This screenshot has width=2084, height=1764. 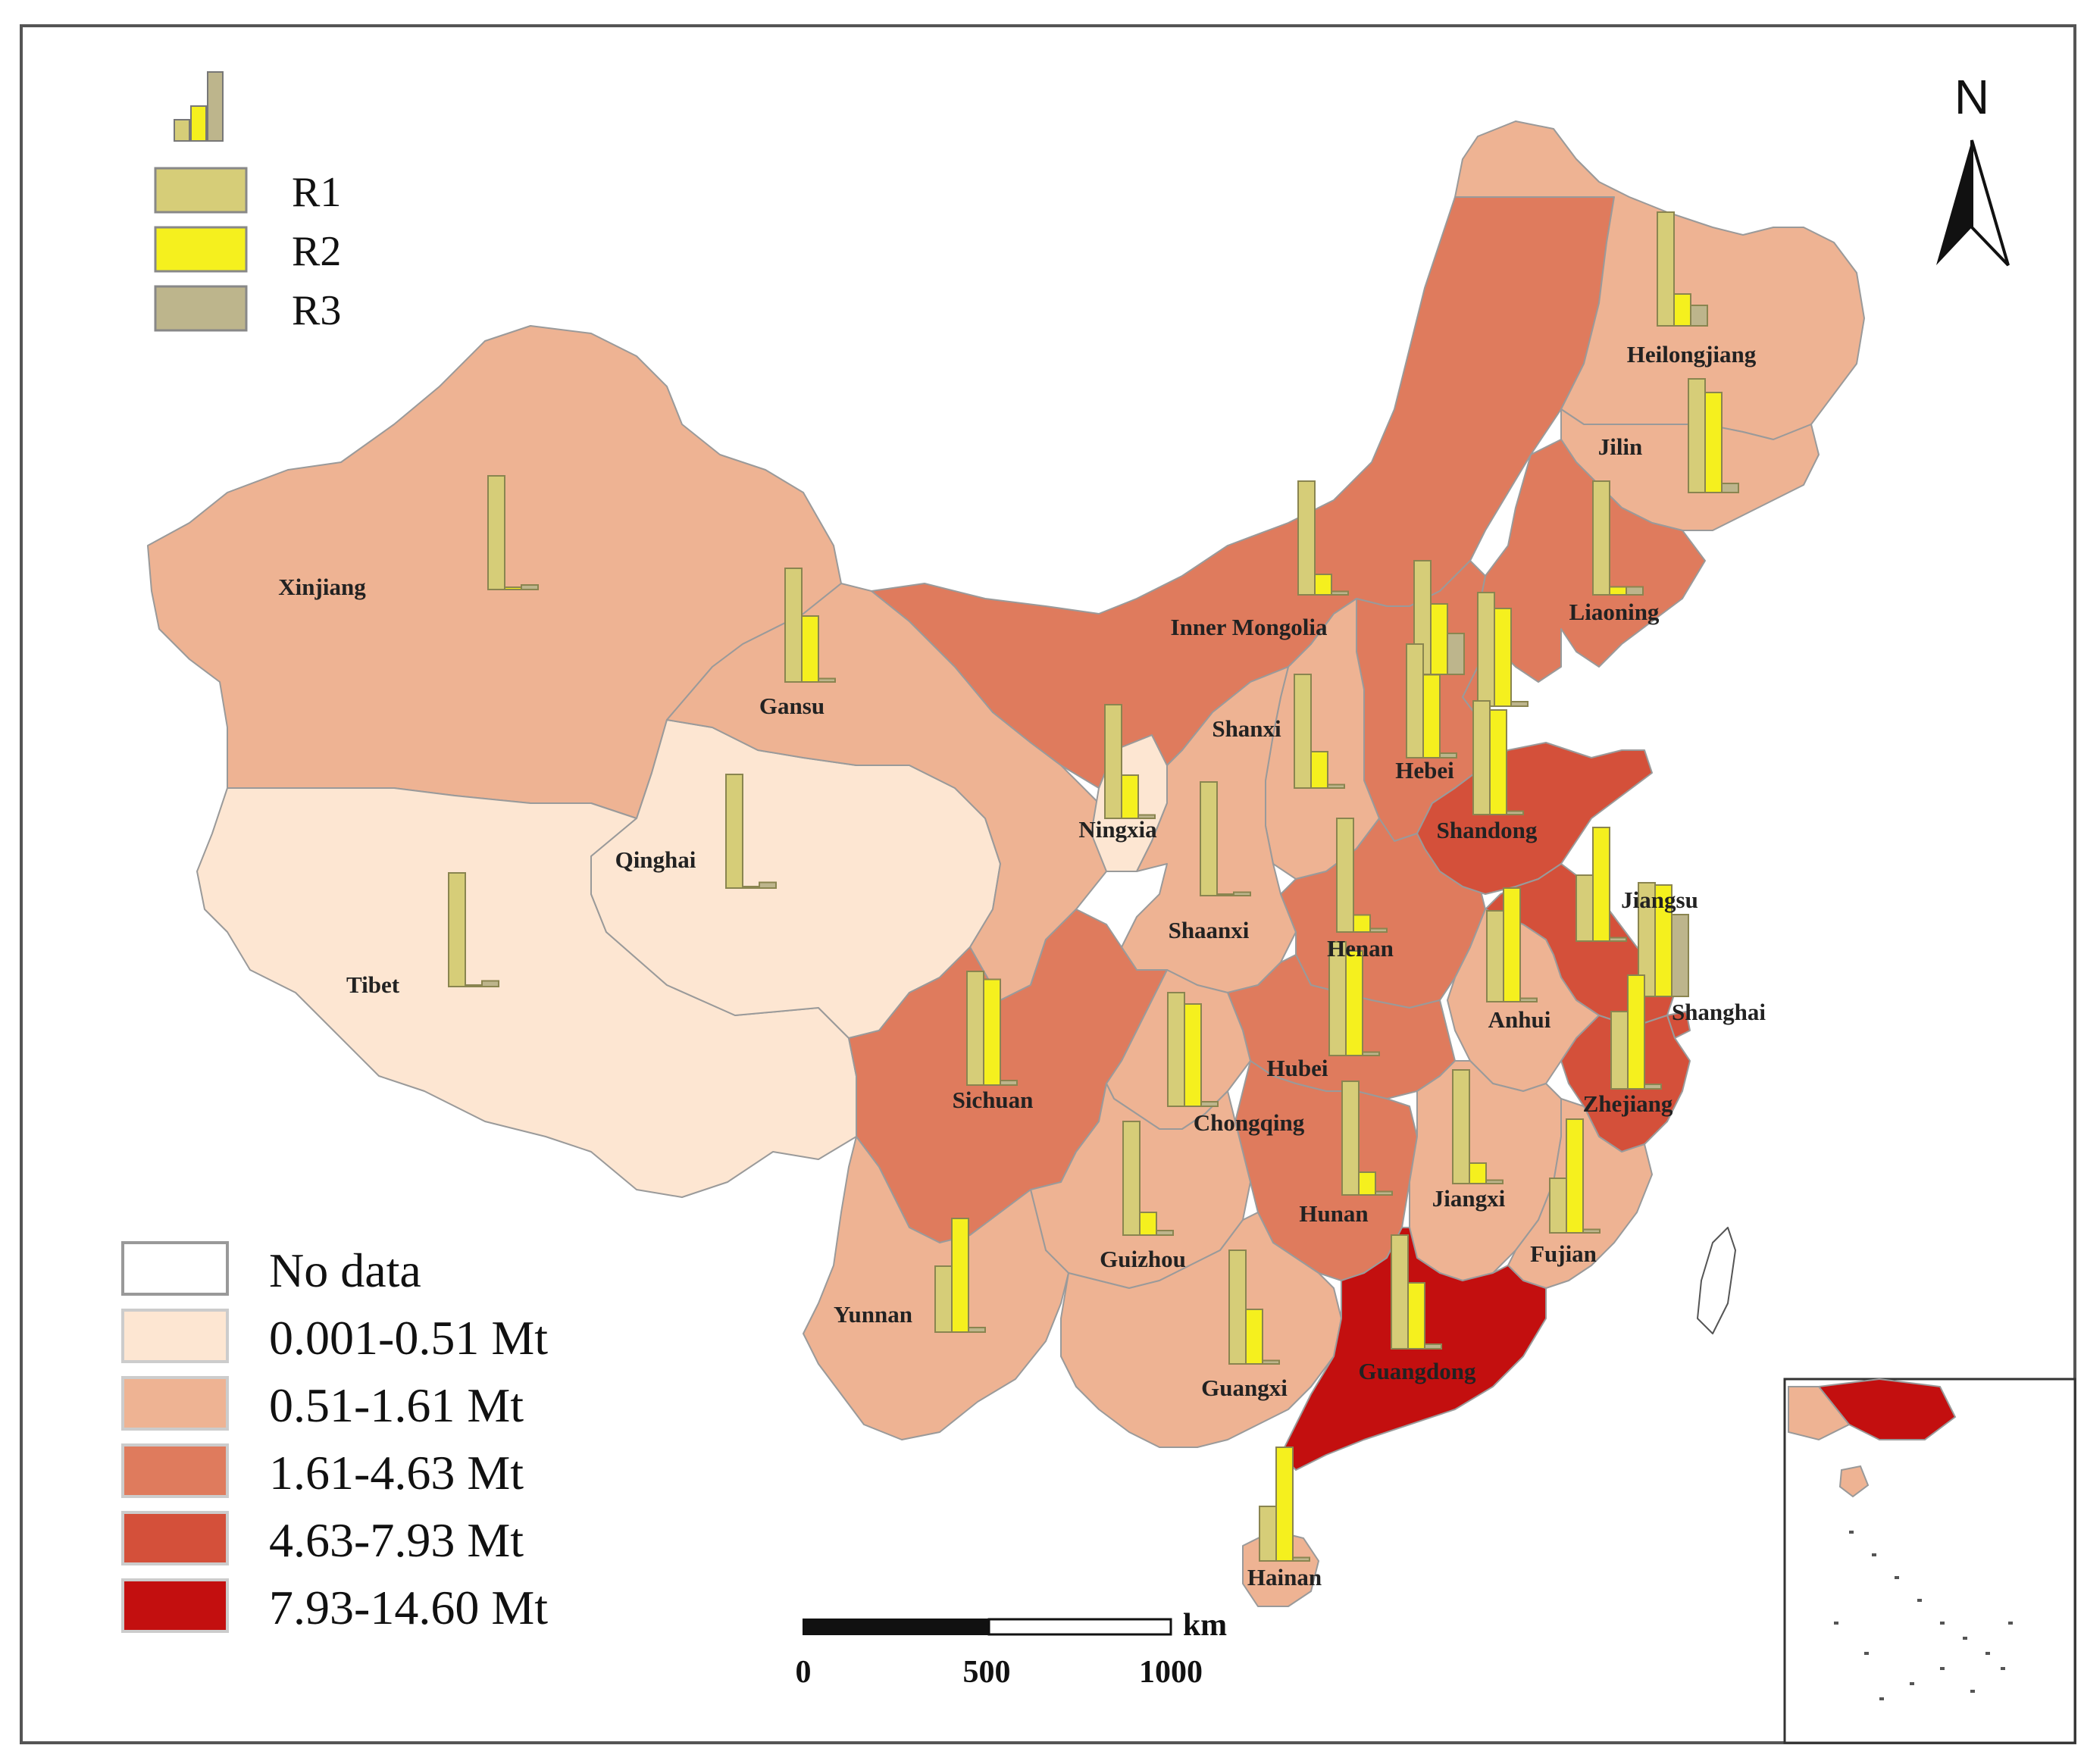 I want to click on province-tibet, so click(x=526, y=992).